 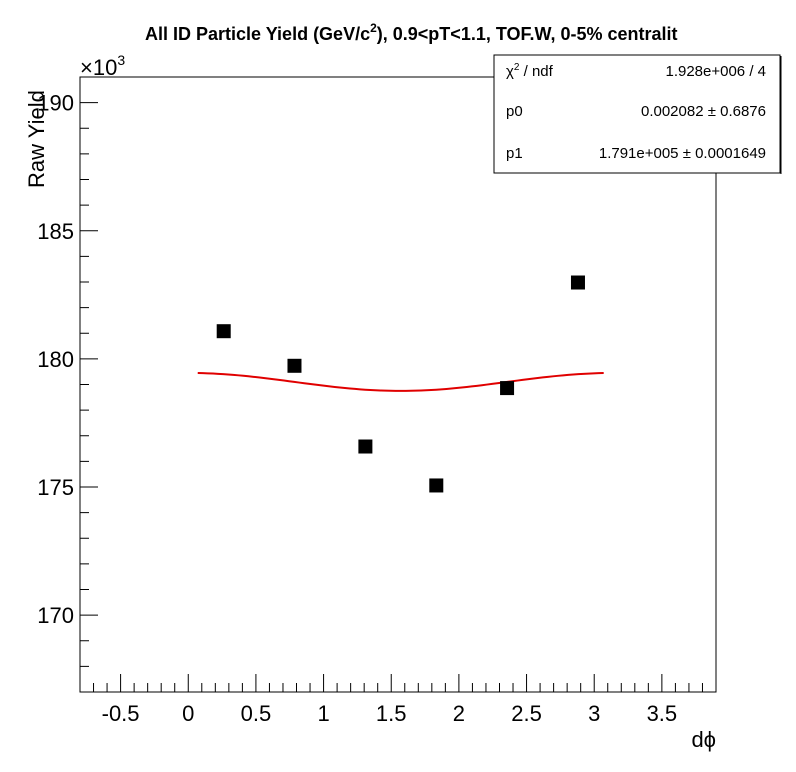 I want to click on stats-row-p1-value: 1.791e+005 ± 0.0001649, so click(x=682, y=153).